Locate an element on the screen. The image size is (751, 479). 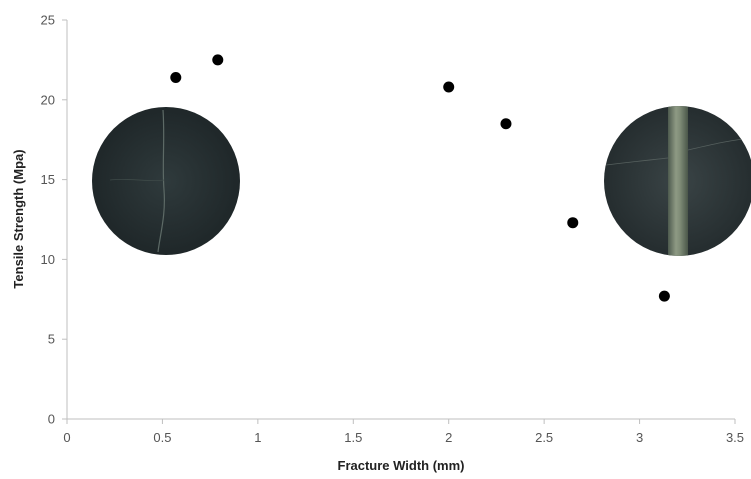
y-tick-label: 15 is located at coordinates (48, 179).